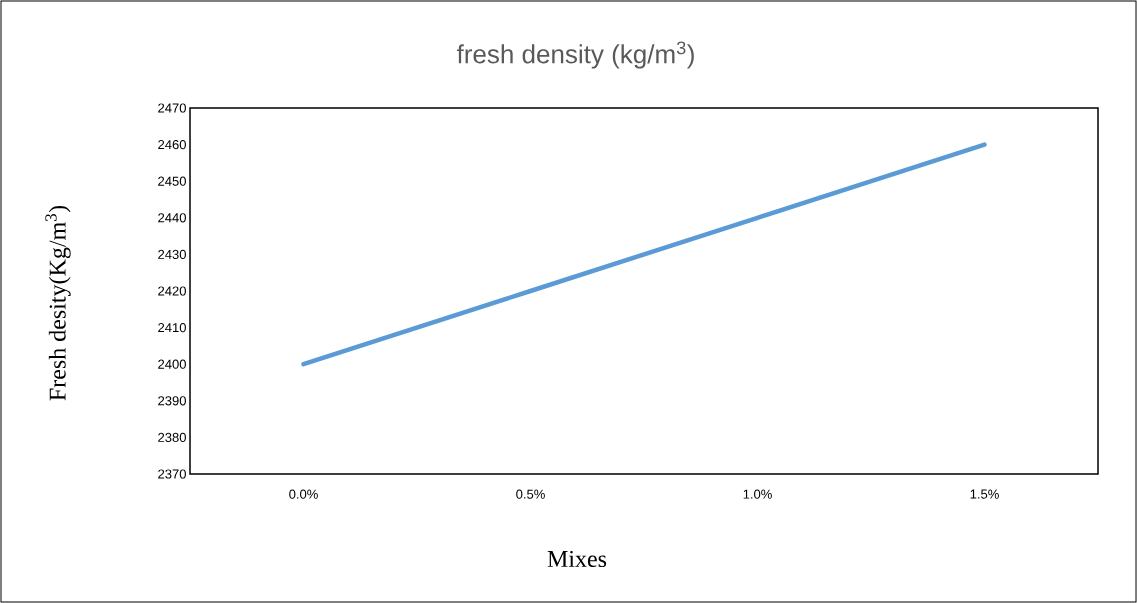  Describe the element at coordinates (172, 474) in the screenshot. I see `y-tick-label: 2370` at that location.